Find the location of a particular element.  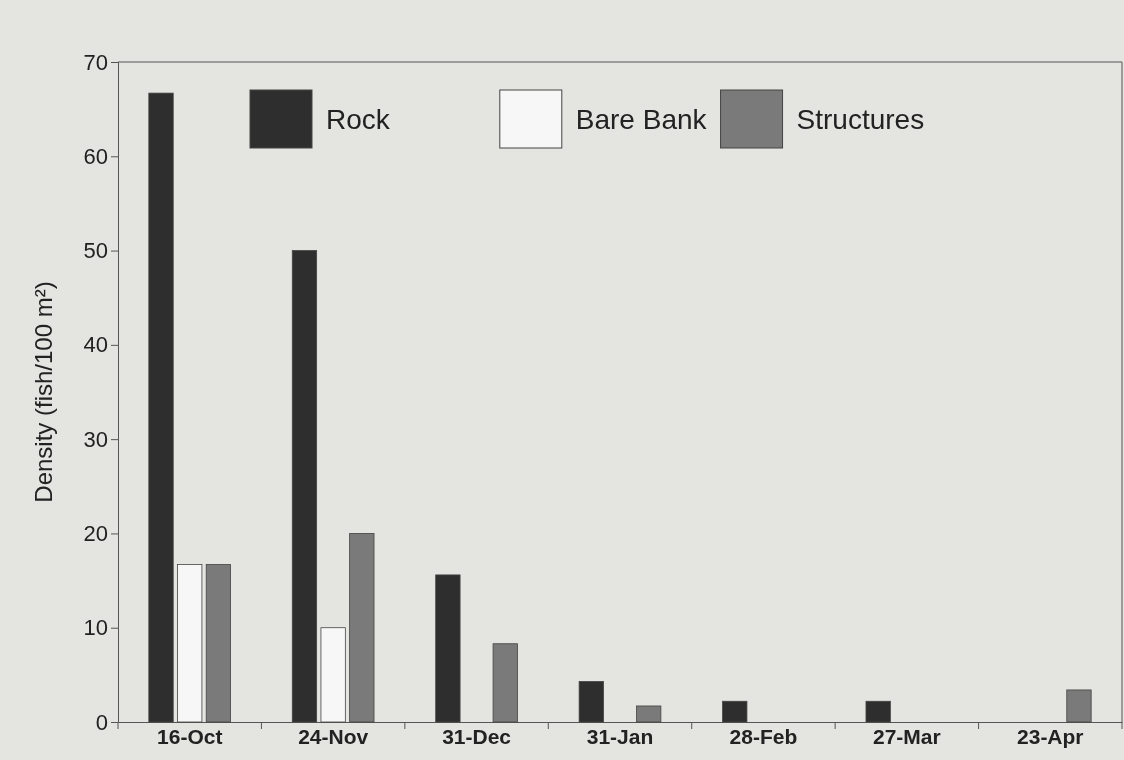

x-tick-label: 31-Dec is located at coordinates (477, 736).